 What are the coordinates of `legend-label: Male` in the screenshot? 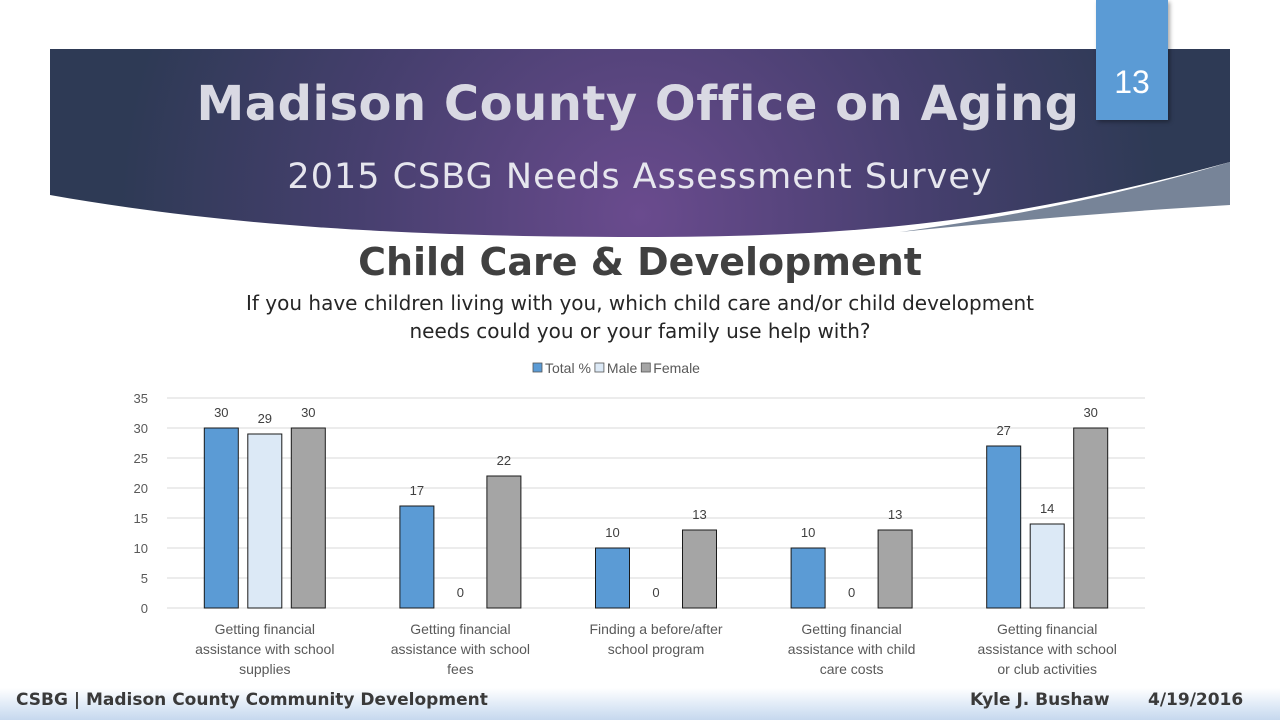 It's located at (622, 368).